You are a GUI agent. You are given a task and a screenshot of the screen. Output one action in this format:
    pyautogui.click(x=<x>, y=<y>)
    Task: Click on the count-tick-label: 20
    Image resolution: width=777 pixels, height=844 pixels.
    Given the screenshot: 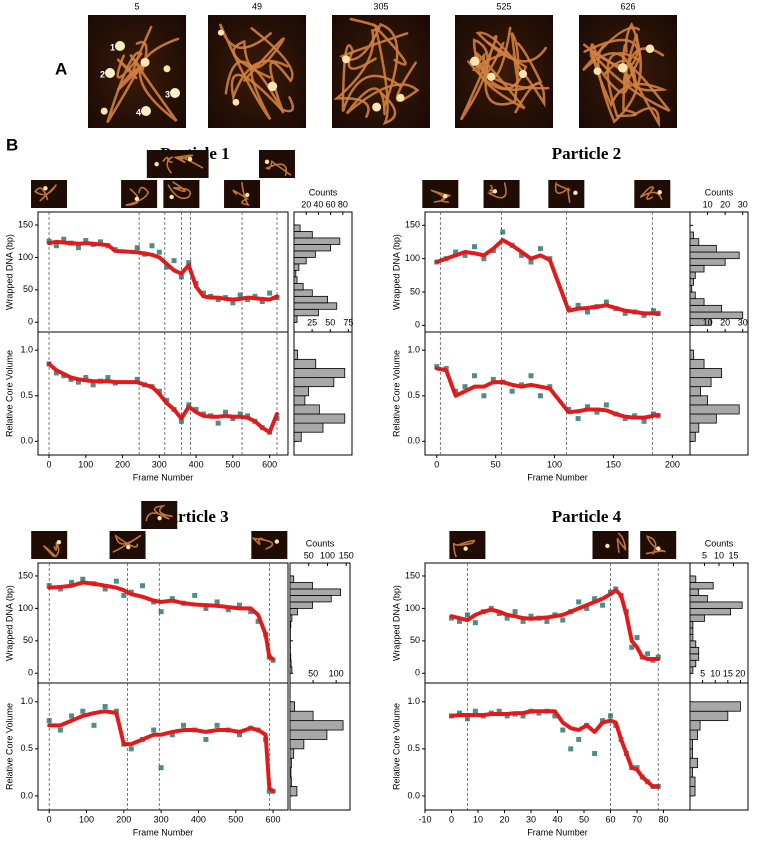 What is the action you would take?
    pyautogui.click(x=725, y=322)
    